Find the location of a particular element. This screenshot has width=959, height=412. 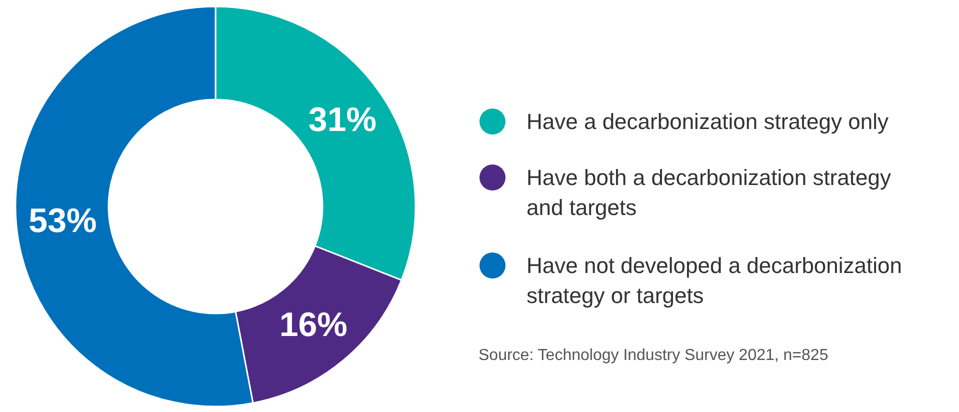

legend-label: Have both a decarbonization strategy and targets is located at coordinates (708, 192).